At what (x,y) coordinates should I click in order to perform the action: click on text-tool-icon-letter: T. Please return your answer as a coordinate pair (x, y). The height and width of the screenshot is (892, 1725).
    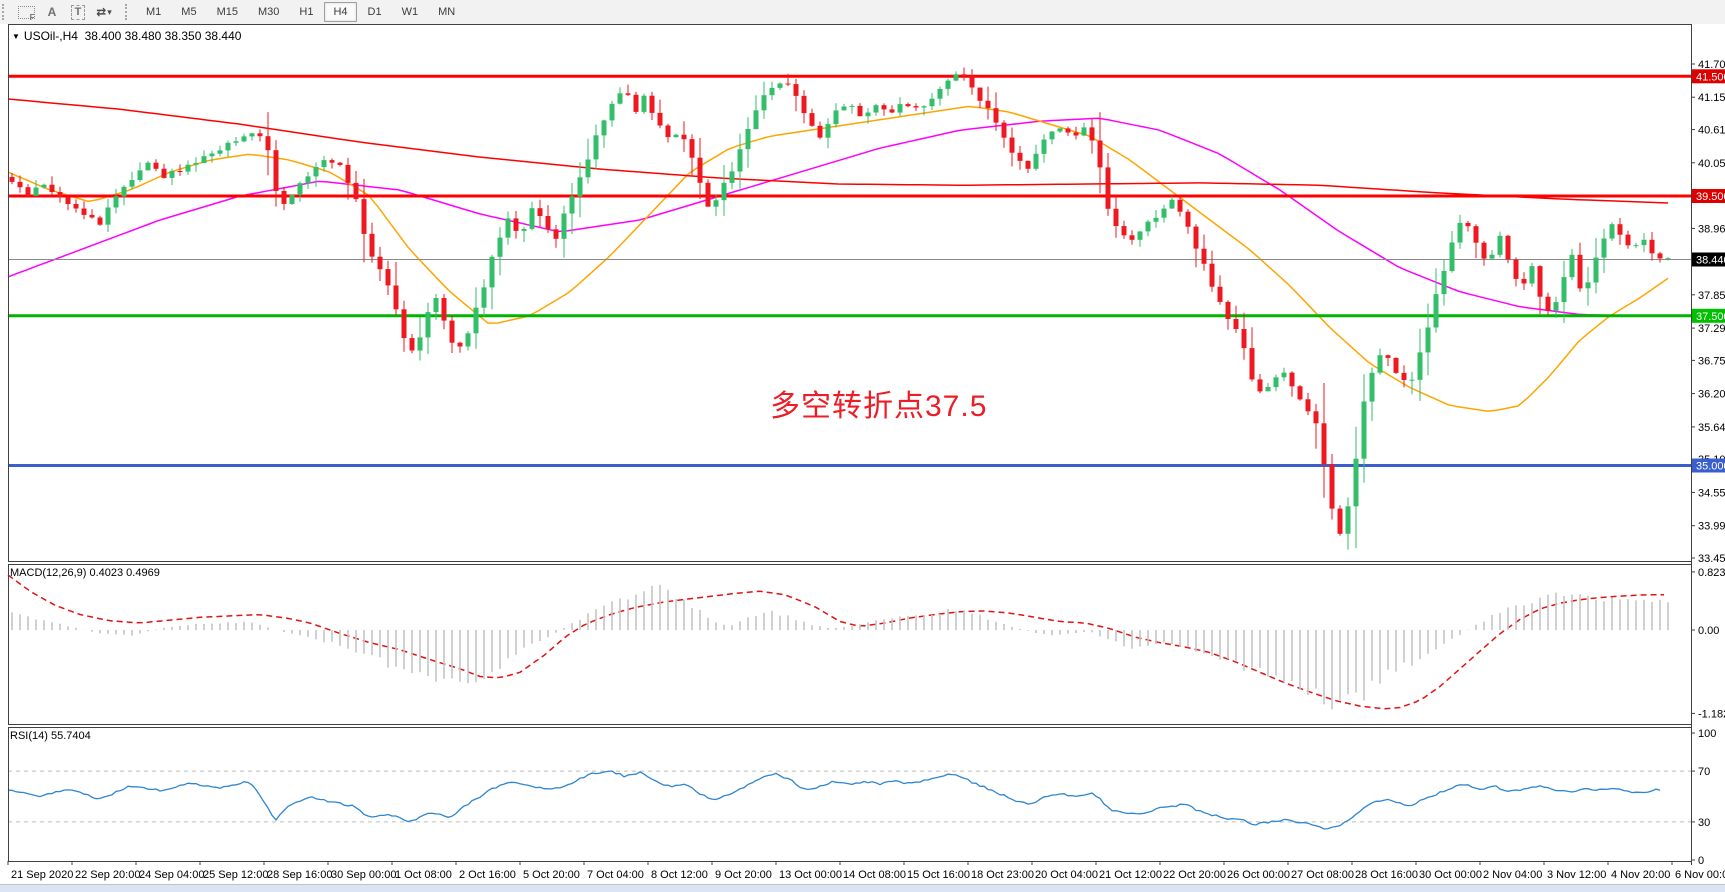
    Looking at the image, I should click on (78, 12).